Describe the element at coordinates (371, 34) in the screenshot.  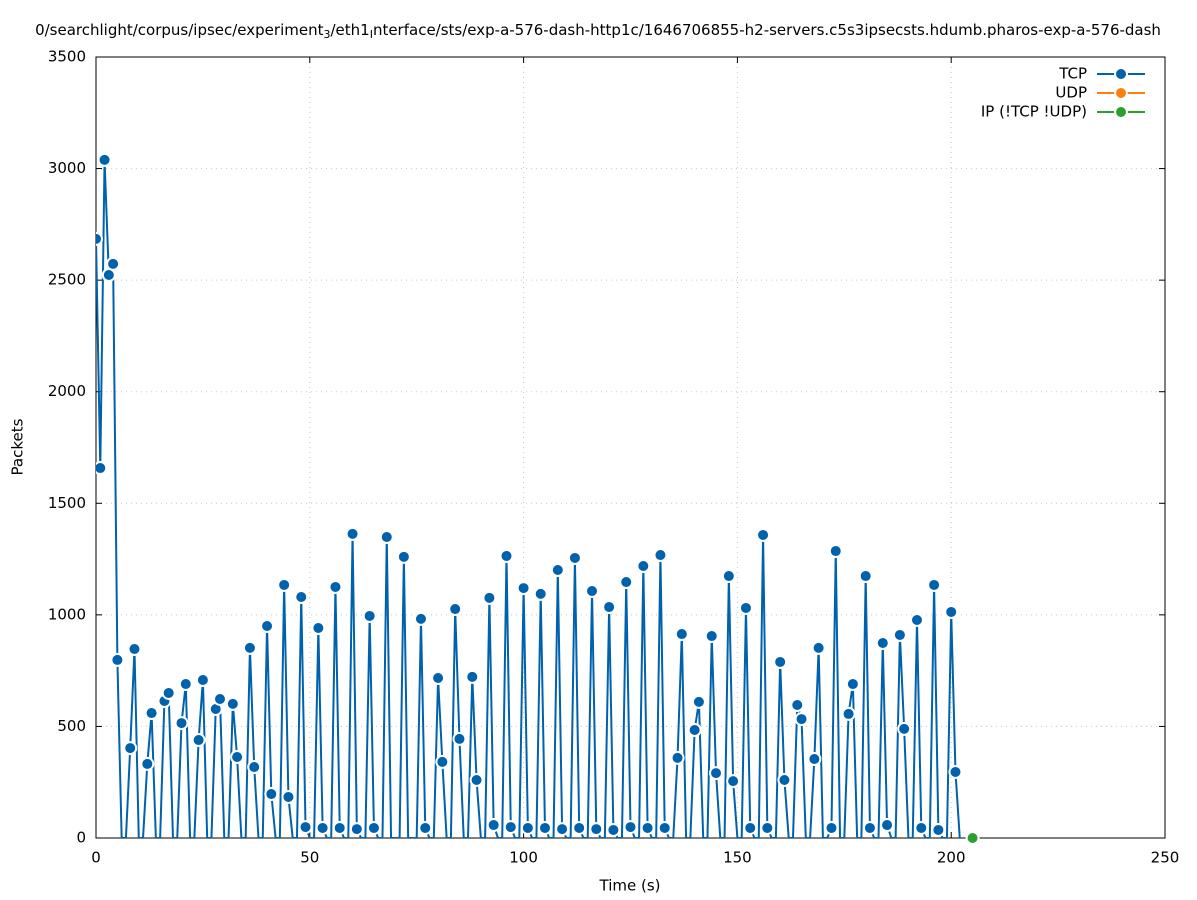
I see `title-part: I` at that location.